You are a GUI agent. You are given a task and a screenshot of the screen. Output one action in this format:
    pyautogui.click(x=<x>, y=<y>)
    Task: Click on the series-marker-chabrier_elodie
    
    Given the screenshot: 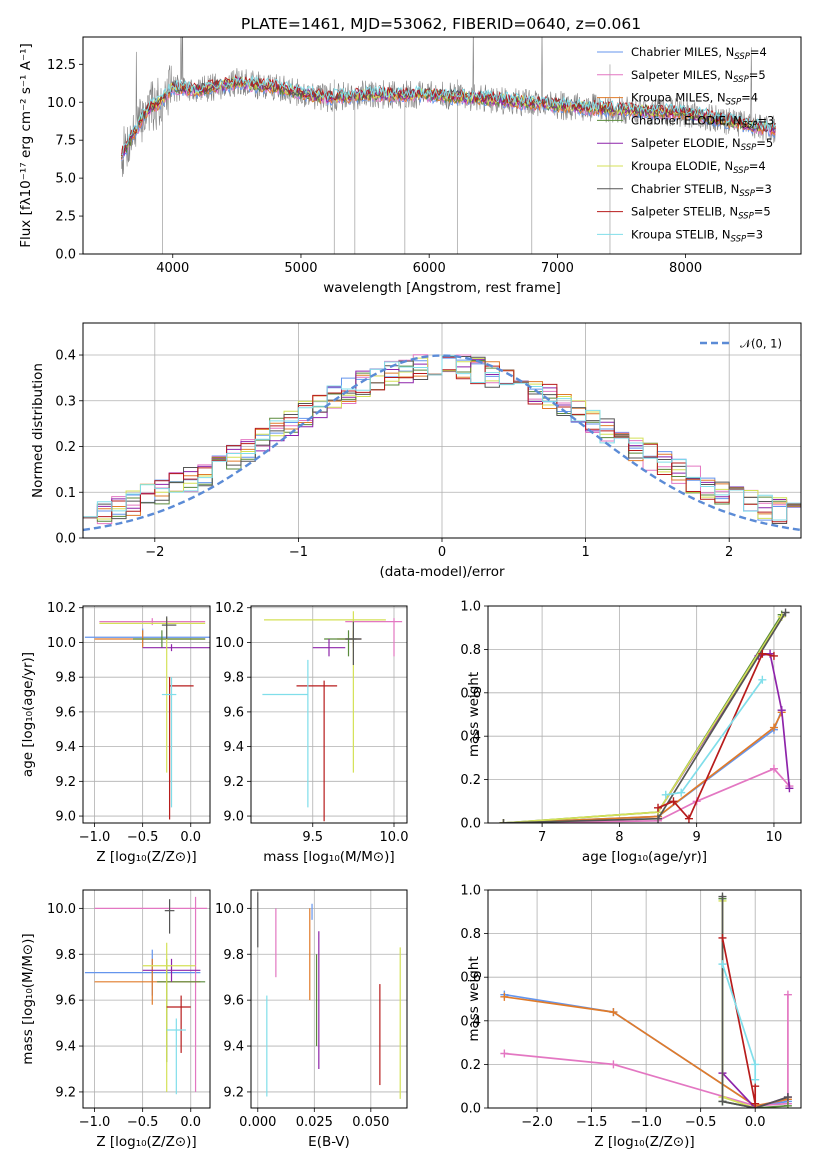 What is the action you would take?
    pyautogui.click(x=787, y=1104)
    